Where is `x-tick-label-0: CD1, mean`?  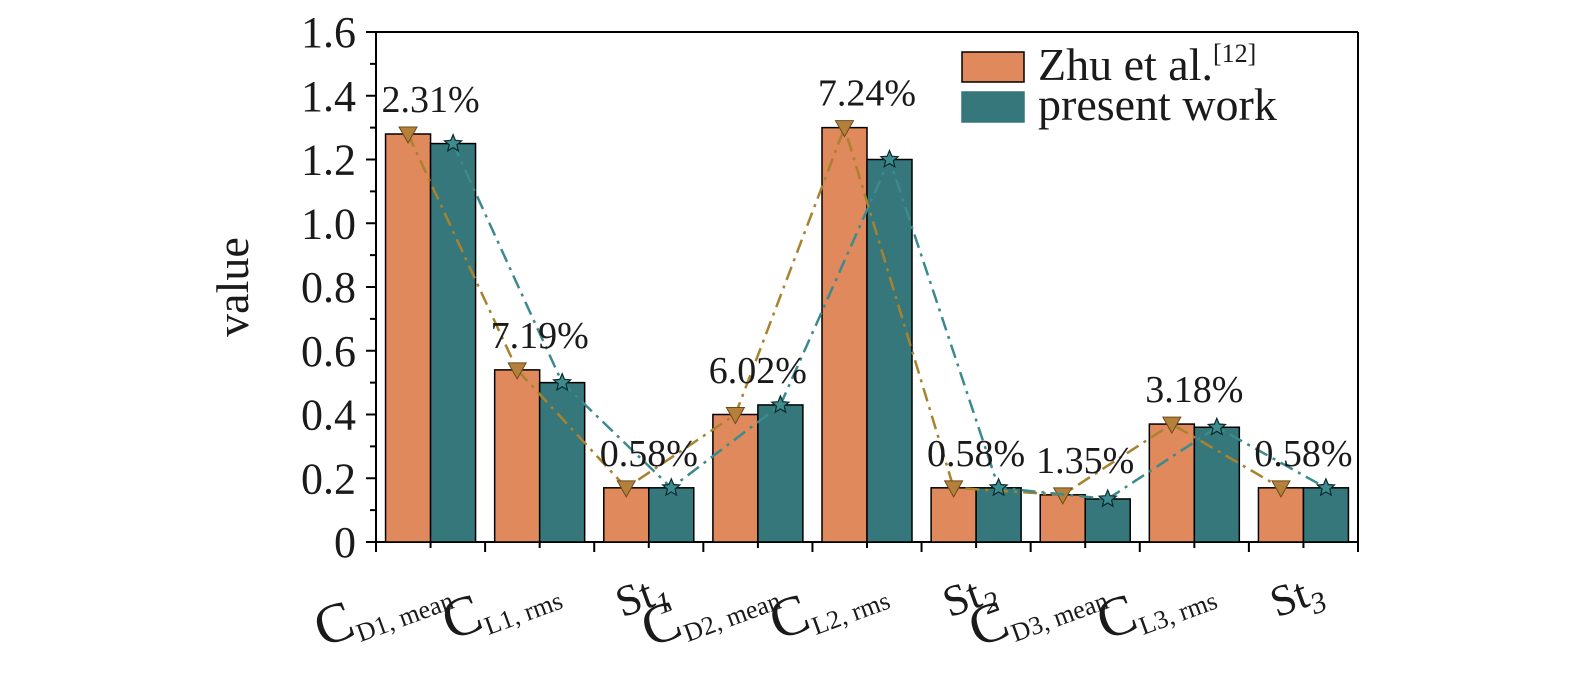
x-tick-label-0: CD1, mean is located at coordinates (382, 607).